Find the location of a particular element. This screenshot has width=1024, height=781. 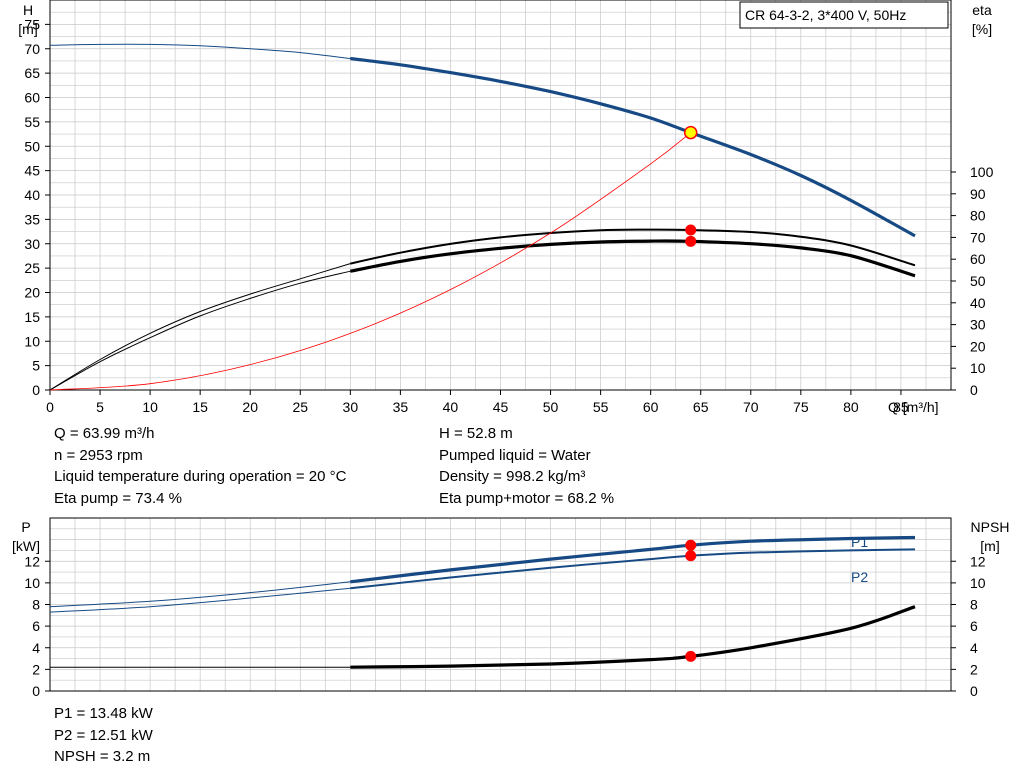

y-tick-label-right: 50 is located at coordinates (978, 281).